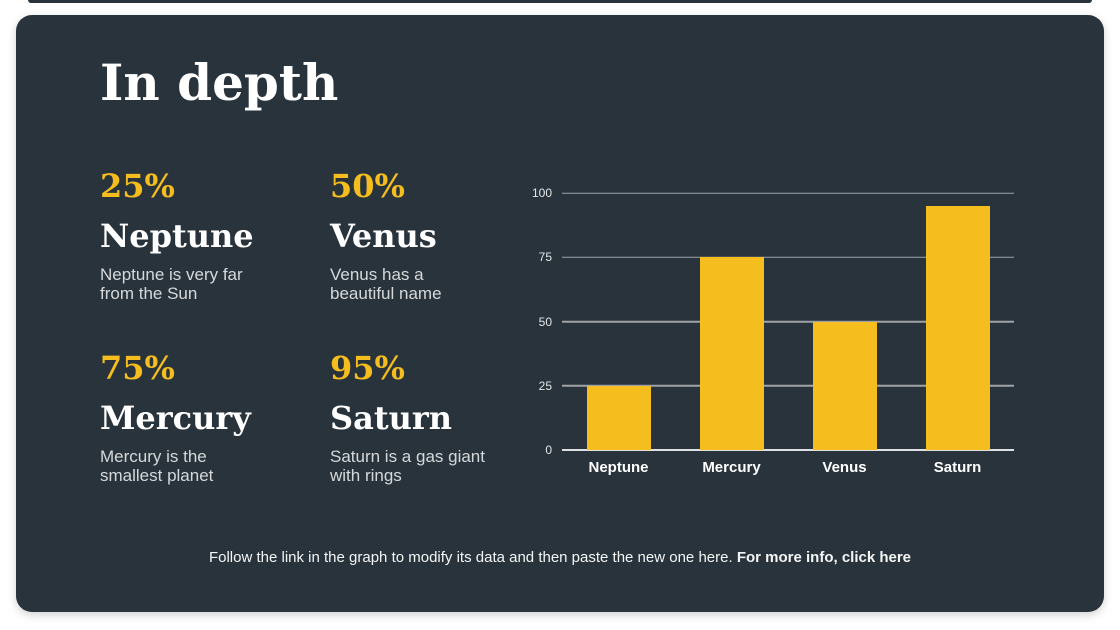  I want to click on x-tick-label-mercury: Mercury, so click(731, 467).